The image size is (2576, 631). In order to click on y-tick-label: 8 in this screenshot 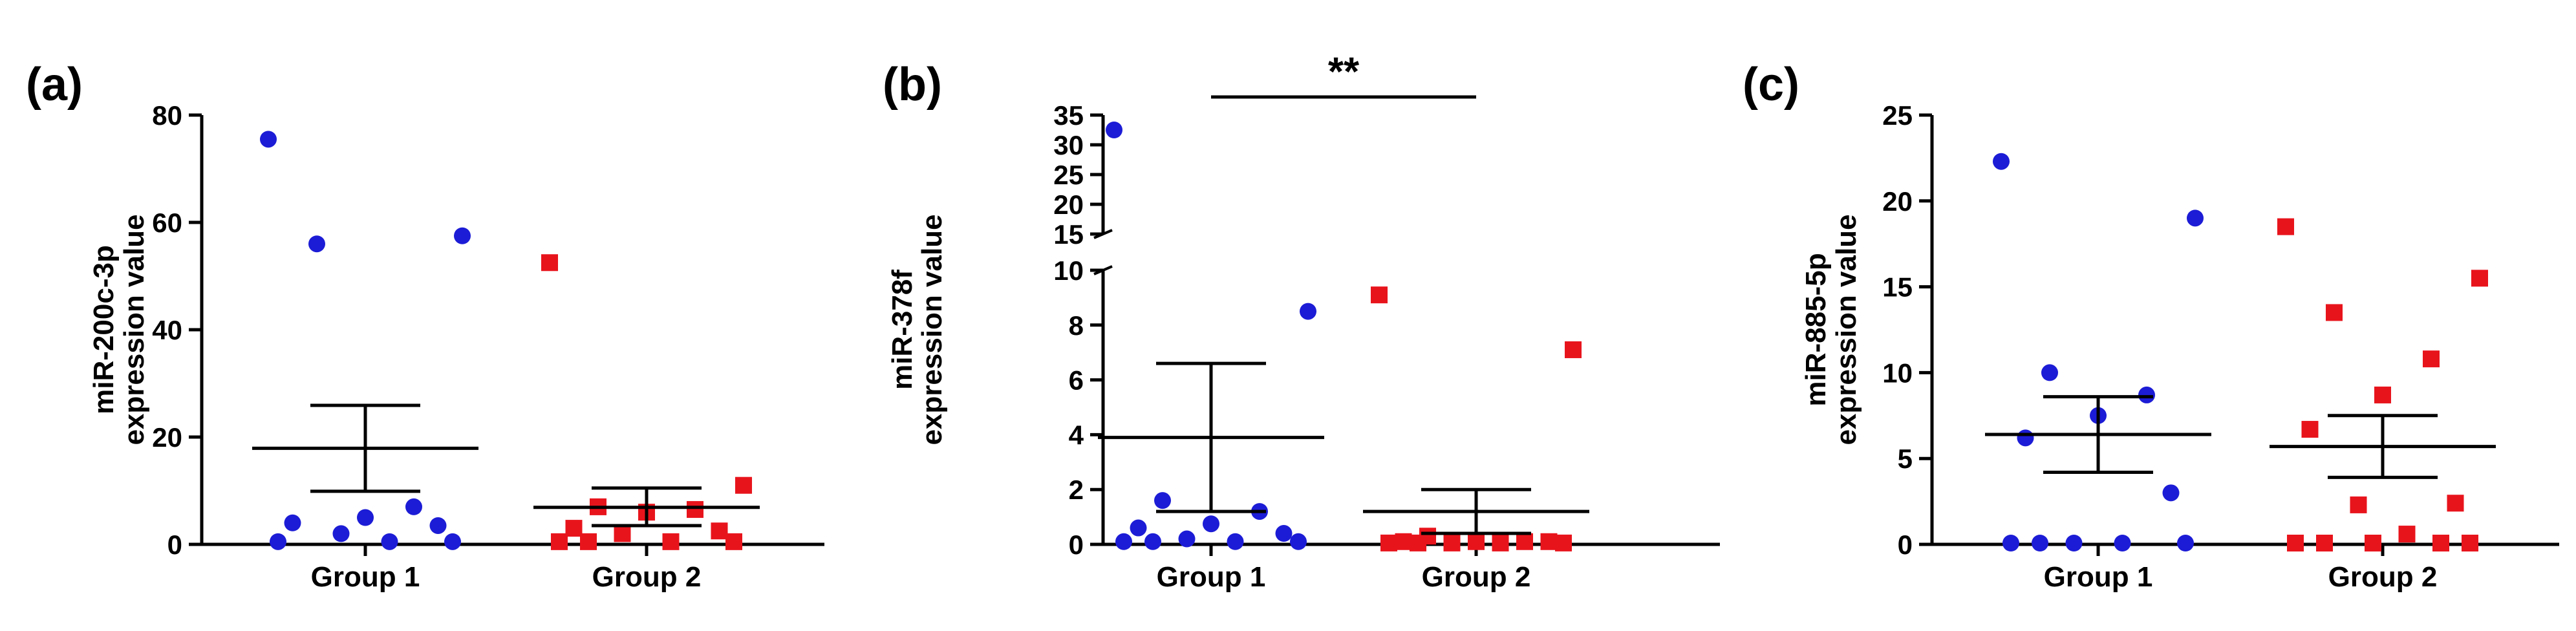, I will do `click(1076, 325)`.